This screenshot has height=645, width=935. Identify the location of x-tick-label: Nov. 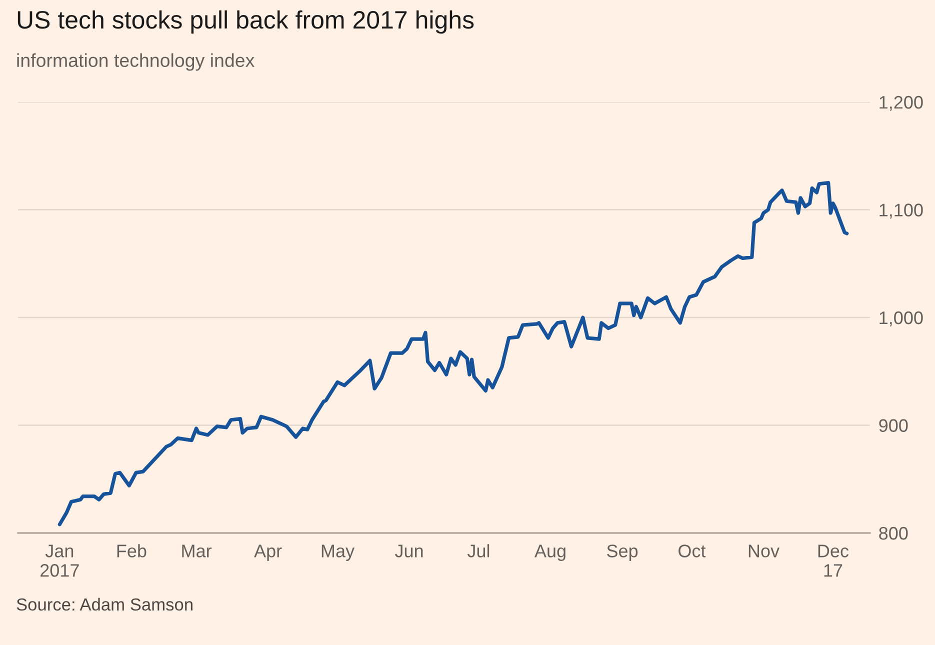
(764, 551).